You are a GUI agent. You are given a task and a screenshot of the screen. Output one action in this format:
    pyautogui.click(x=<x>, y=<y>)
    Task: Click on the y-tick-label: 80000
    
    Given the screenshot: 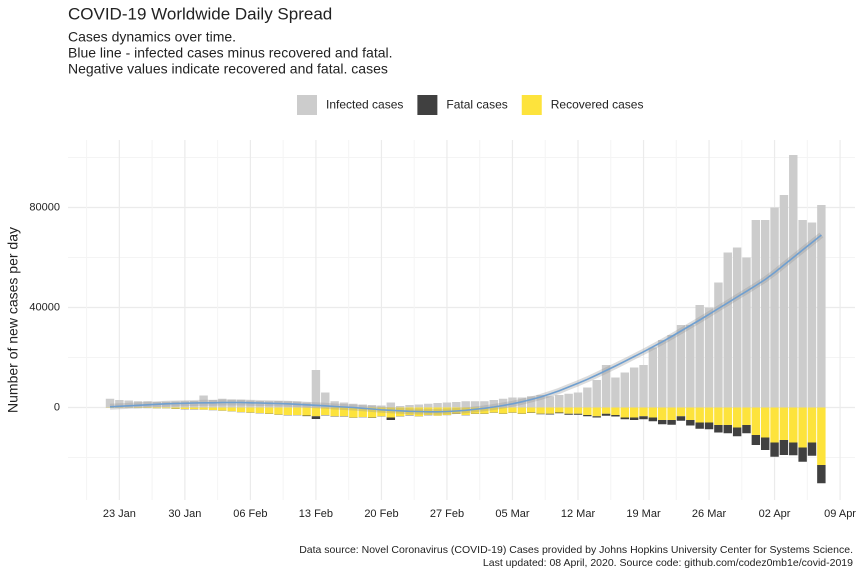 What is the action you would take?
    pyautogui.click(x=44, y=207)
    